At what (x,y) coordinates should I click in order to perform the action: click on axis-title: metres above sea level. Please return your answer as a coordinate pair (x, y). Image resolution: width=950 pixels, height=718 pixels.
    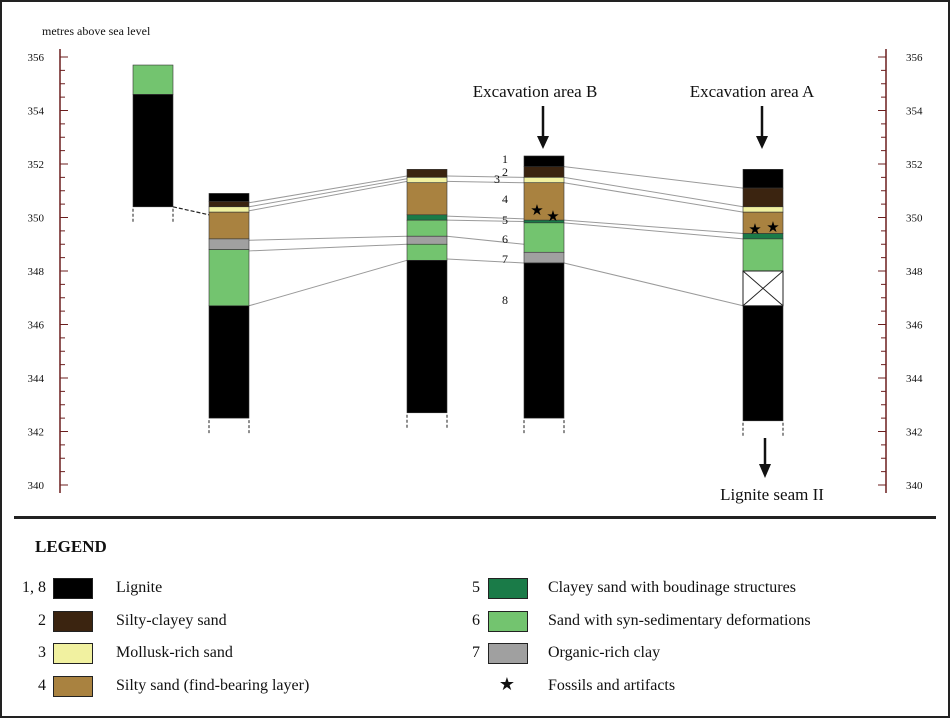
    Looking at the image, I should click on (96, 31).